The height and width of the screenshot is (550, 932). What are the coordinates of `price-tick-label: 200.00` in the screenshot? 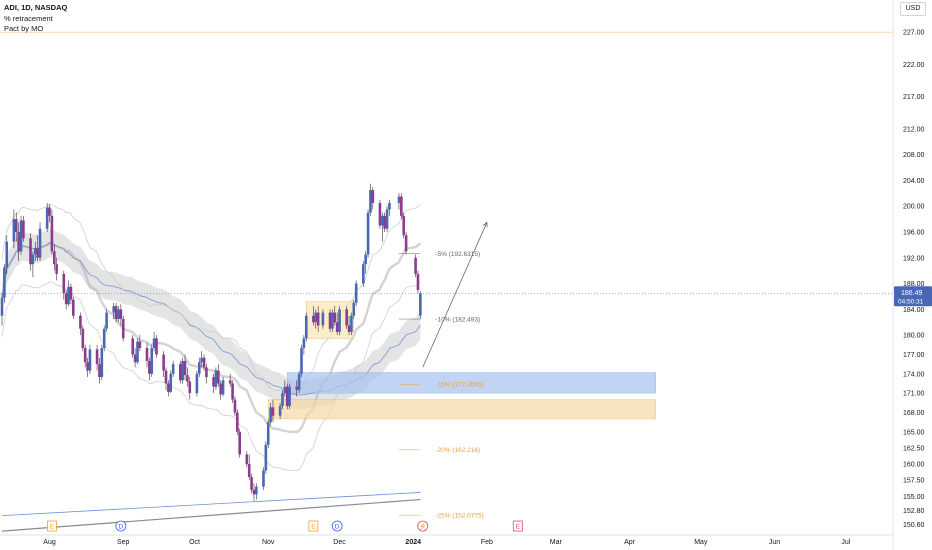 It's located at (914, 207).